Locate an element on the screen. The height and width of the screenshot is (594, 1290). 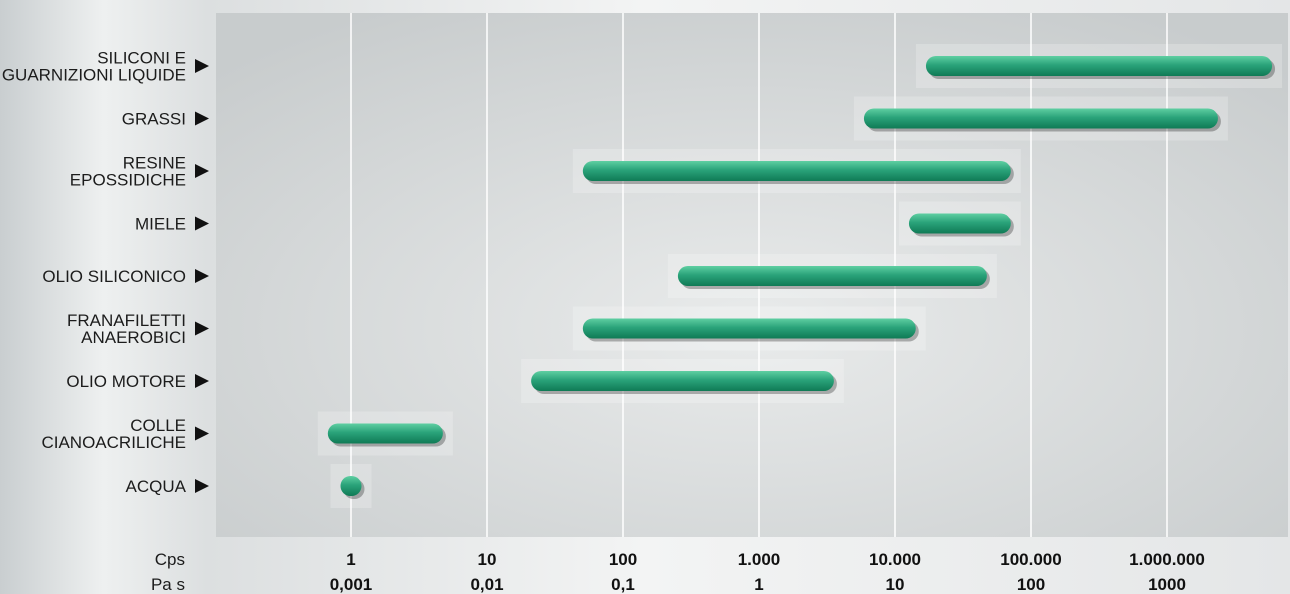
axis-name-cps: Cps is located at coordinates (170, 559).